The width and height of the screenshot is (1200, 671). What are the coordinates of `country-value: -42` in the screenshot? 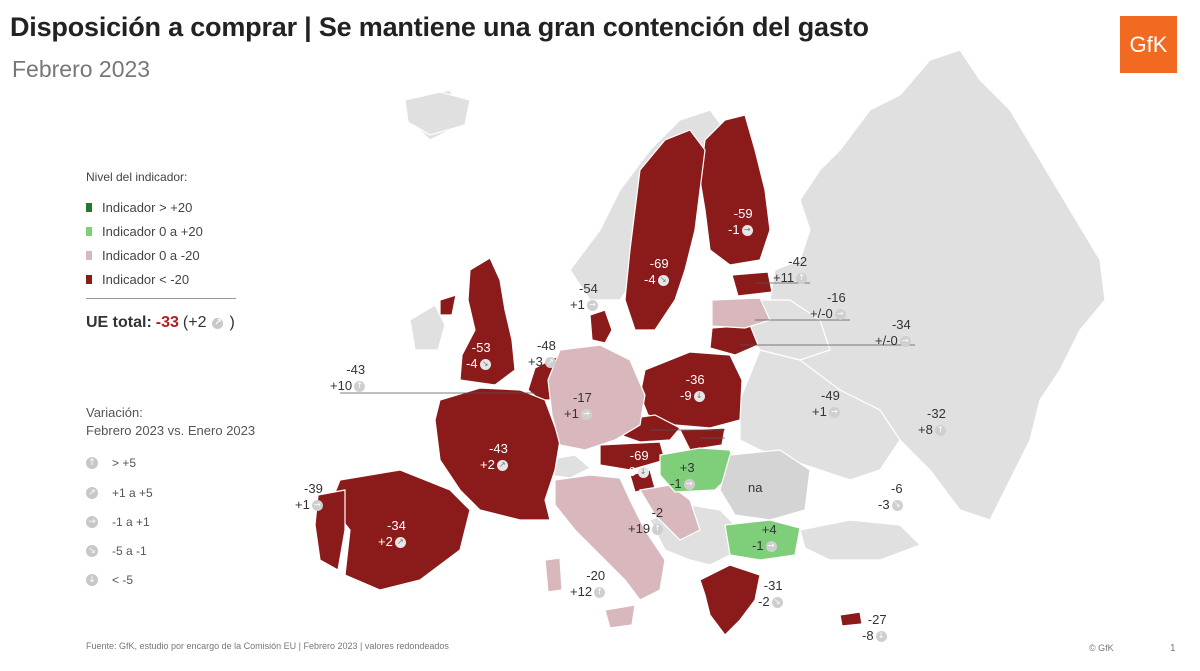 It's located at (798, 261).